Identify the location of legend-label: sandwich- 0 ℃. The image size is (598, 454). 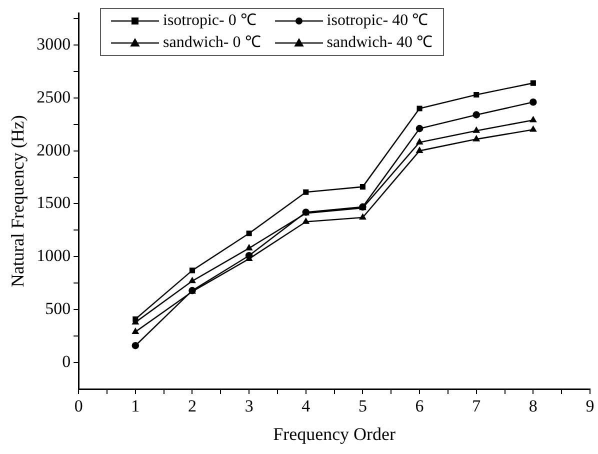
(212, 43).